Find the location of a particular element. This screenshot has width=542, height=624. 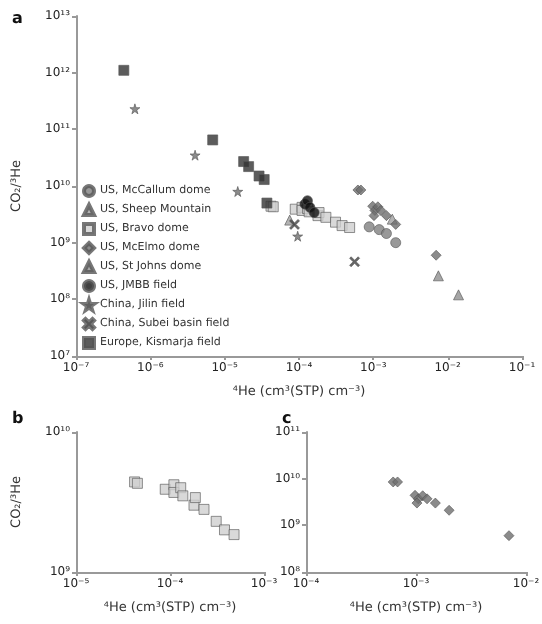

chart-title: a is located at coordinates (17, 18).